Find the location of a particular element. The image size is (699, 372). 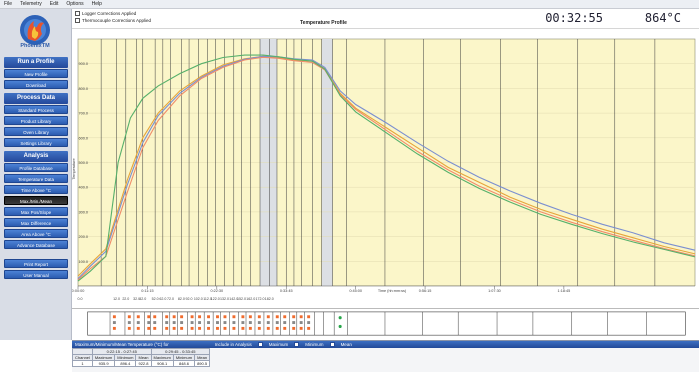

sidebar-item-print-report: Print Report is located at coordinates (36, 263).